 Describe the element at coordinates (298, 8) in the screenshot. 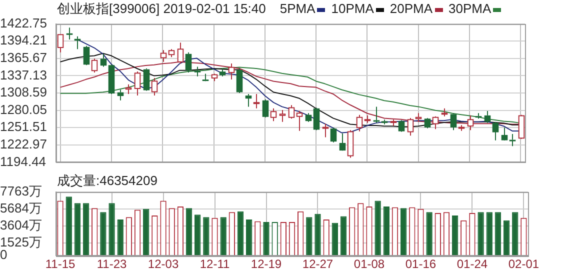

I see `legend-label: 5PMA` at that location.